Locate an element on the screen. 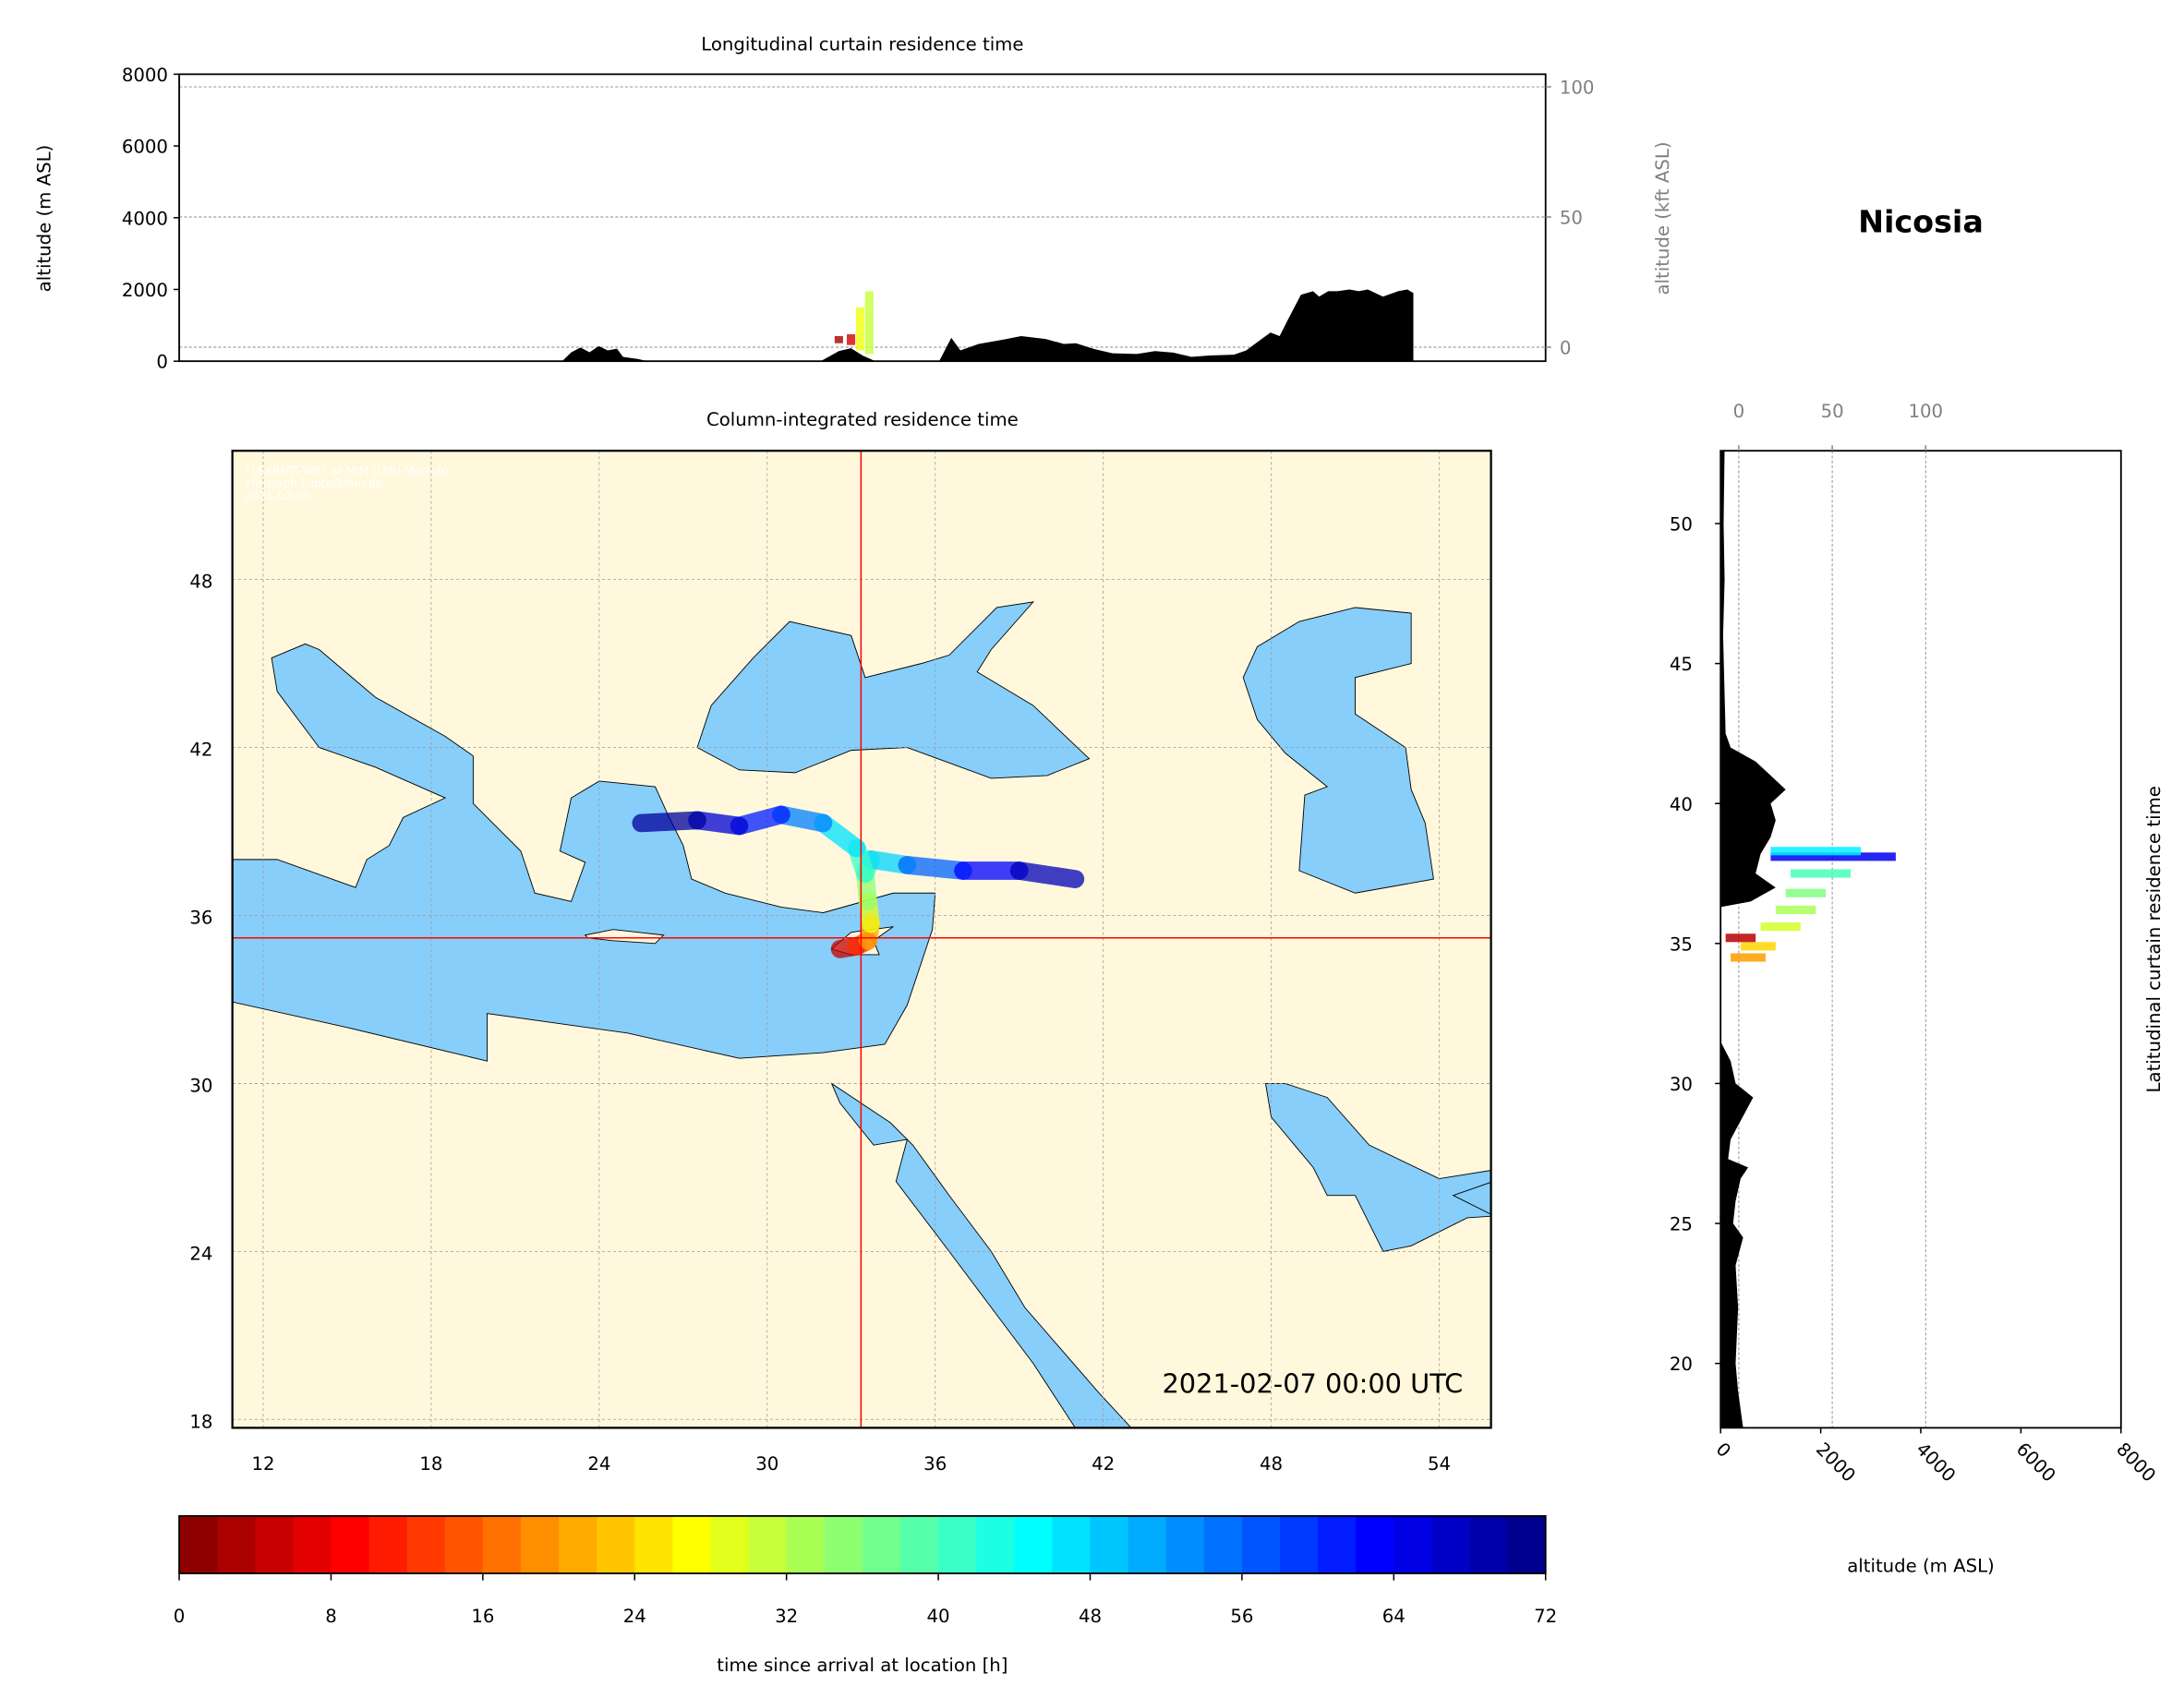  colorbar: 0 8 16 24 32 40 48 56 64 72 is located at coordinates (865, 1570).